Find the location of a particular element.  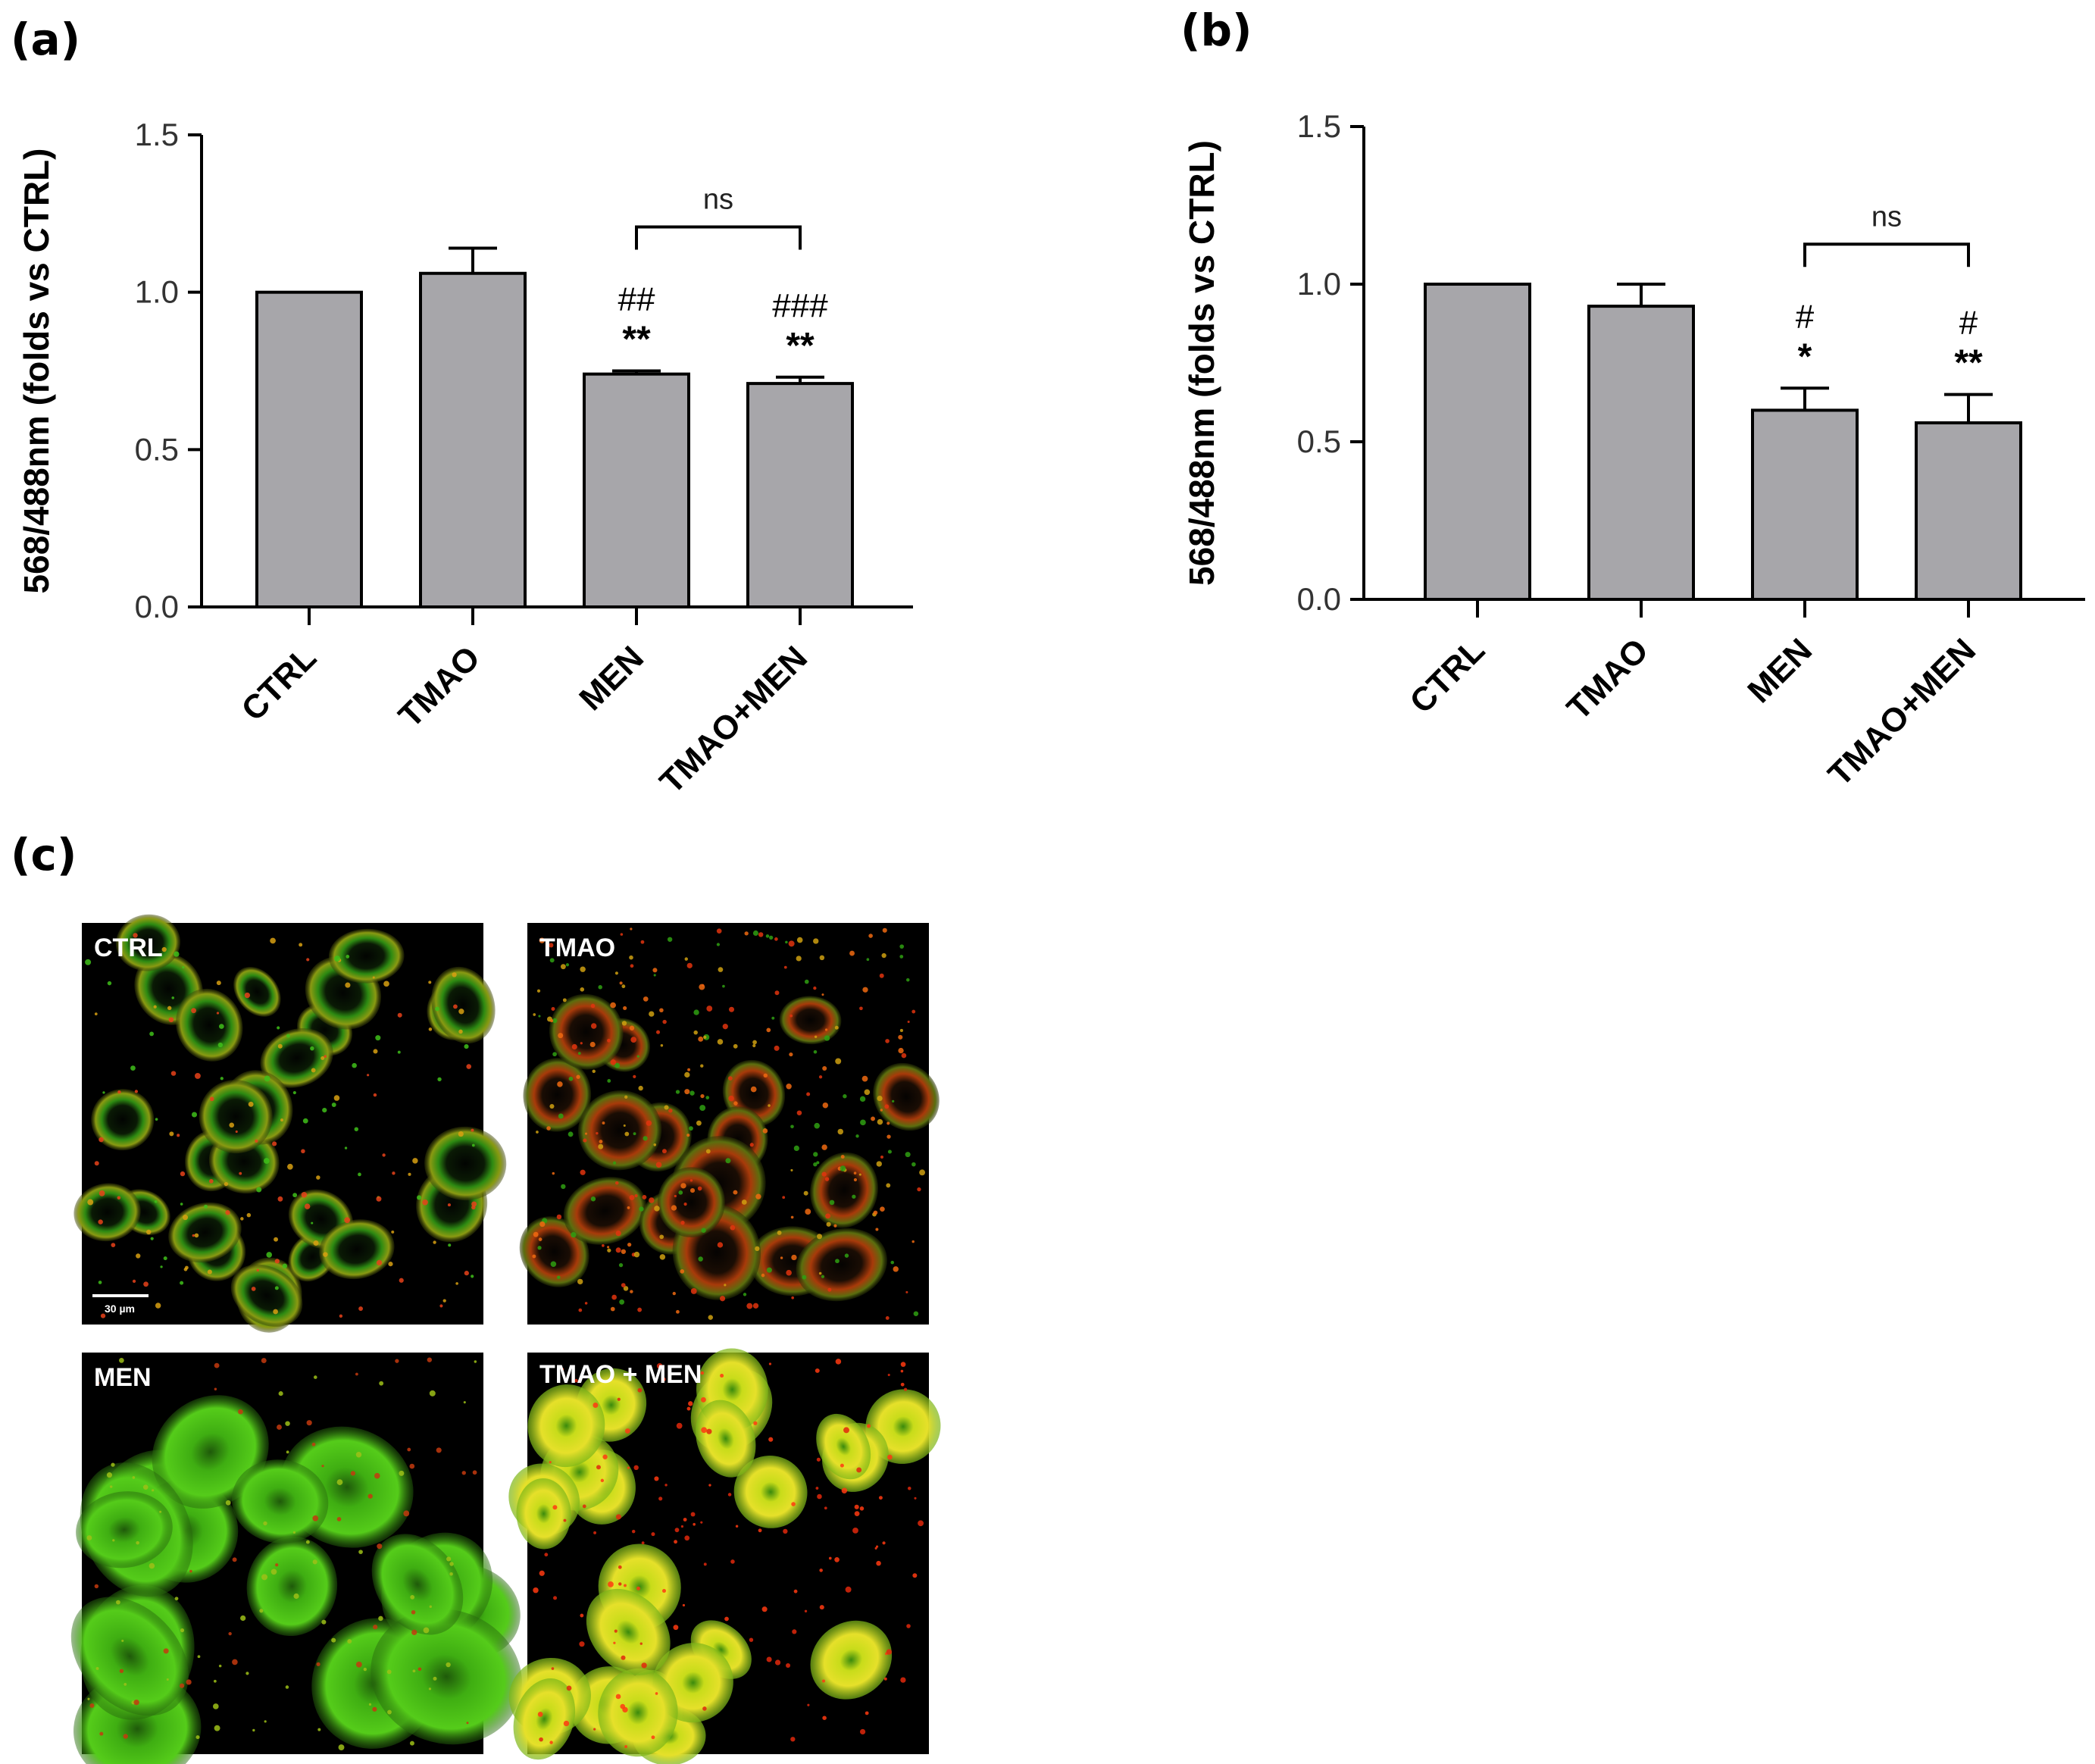

y-tick-label: 0.0 is located at coordinates (157, 606).